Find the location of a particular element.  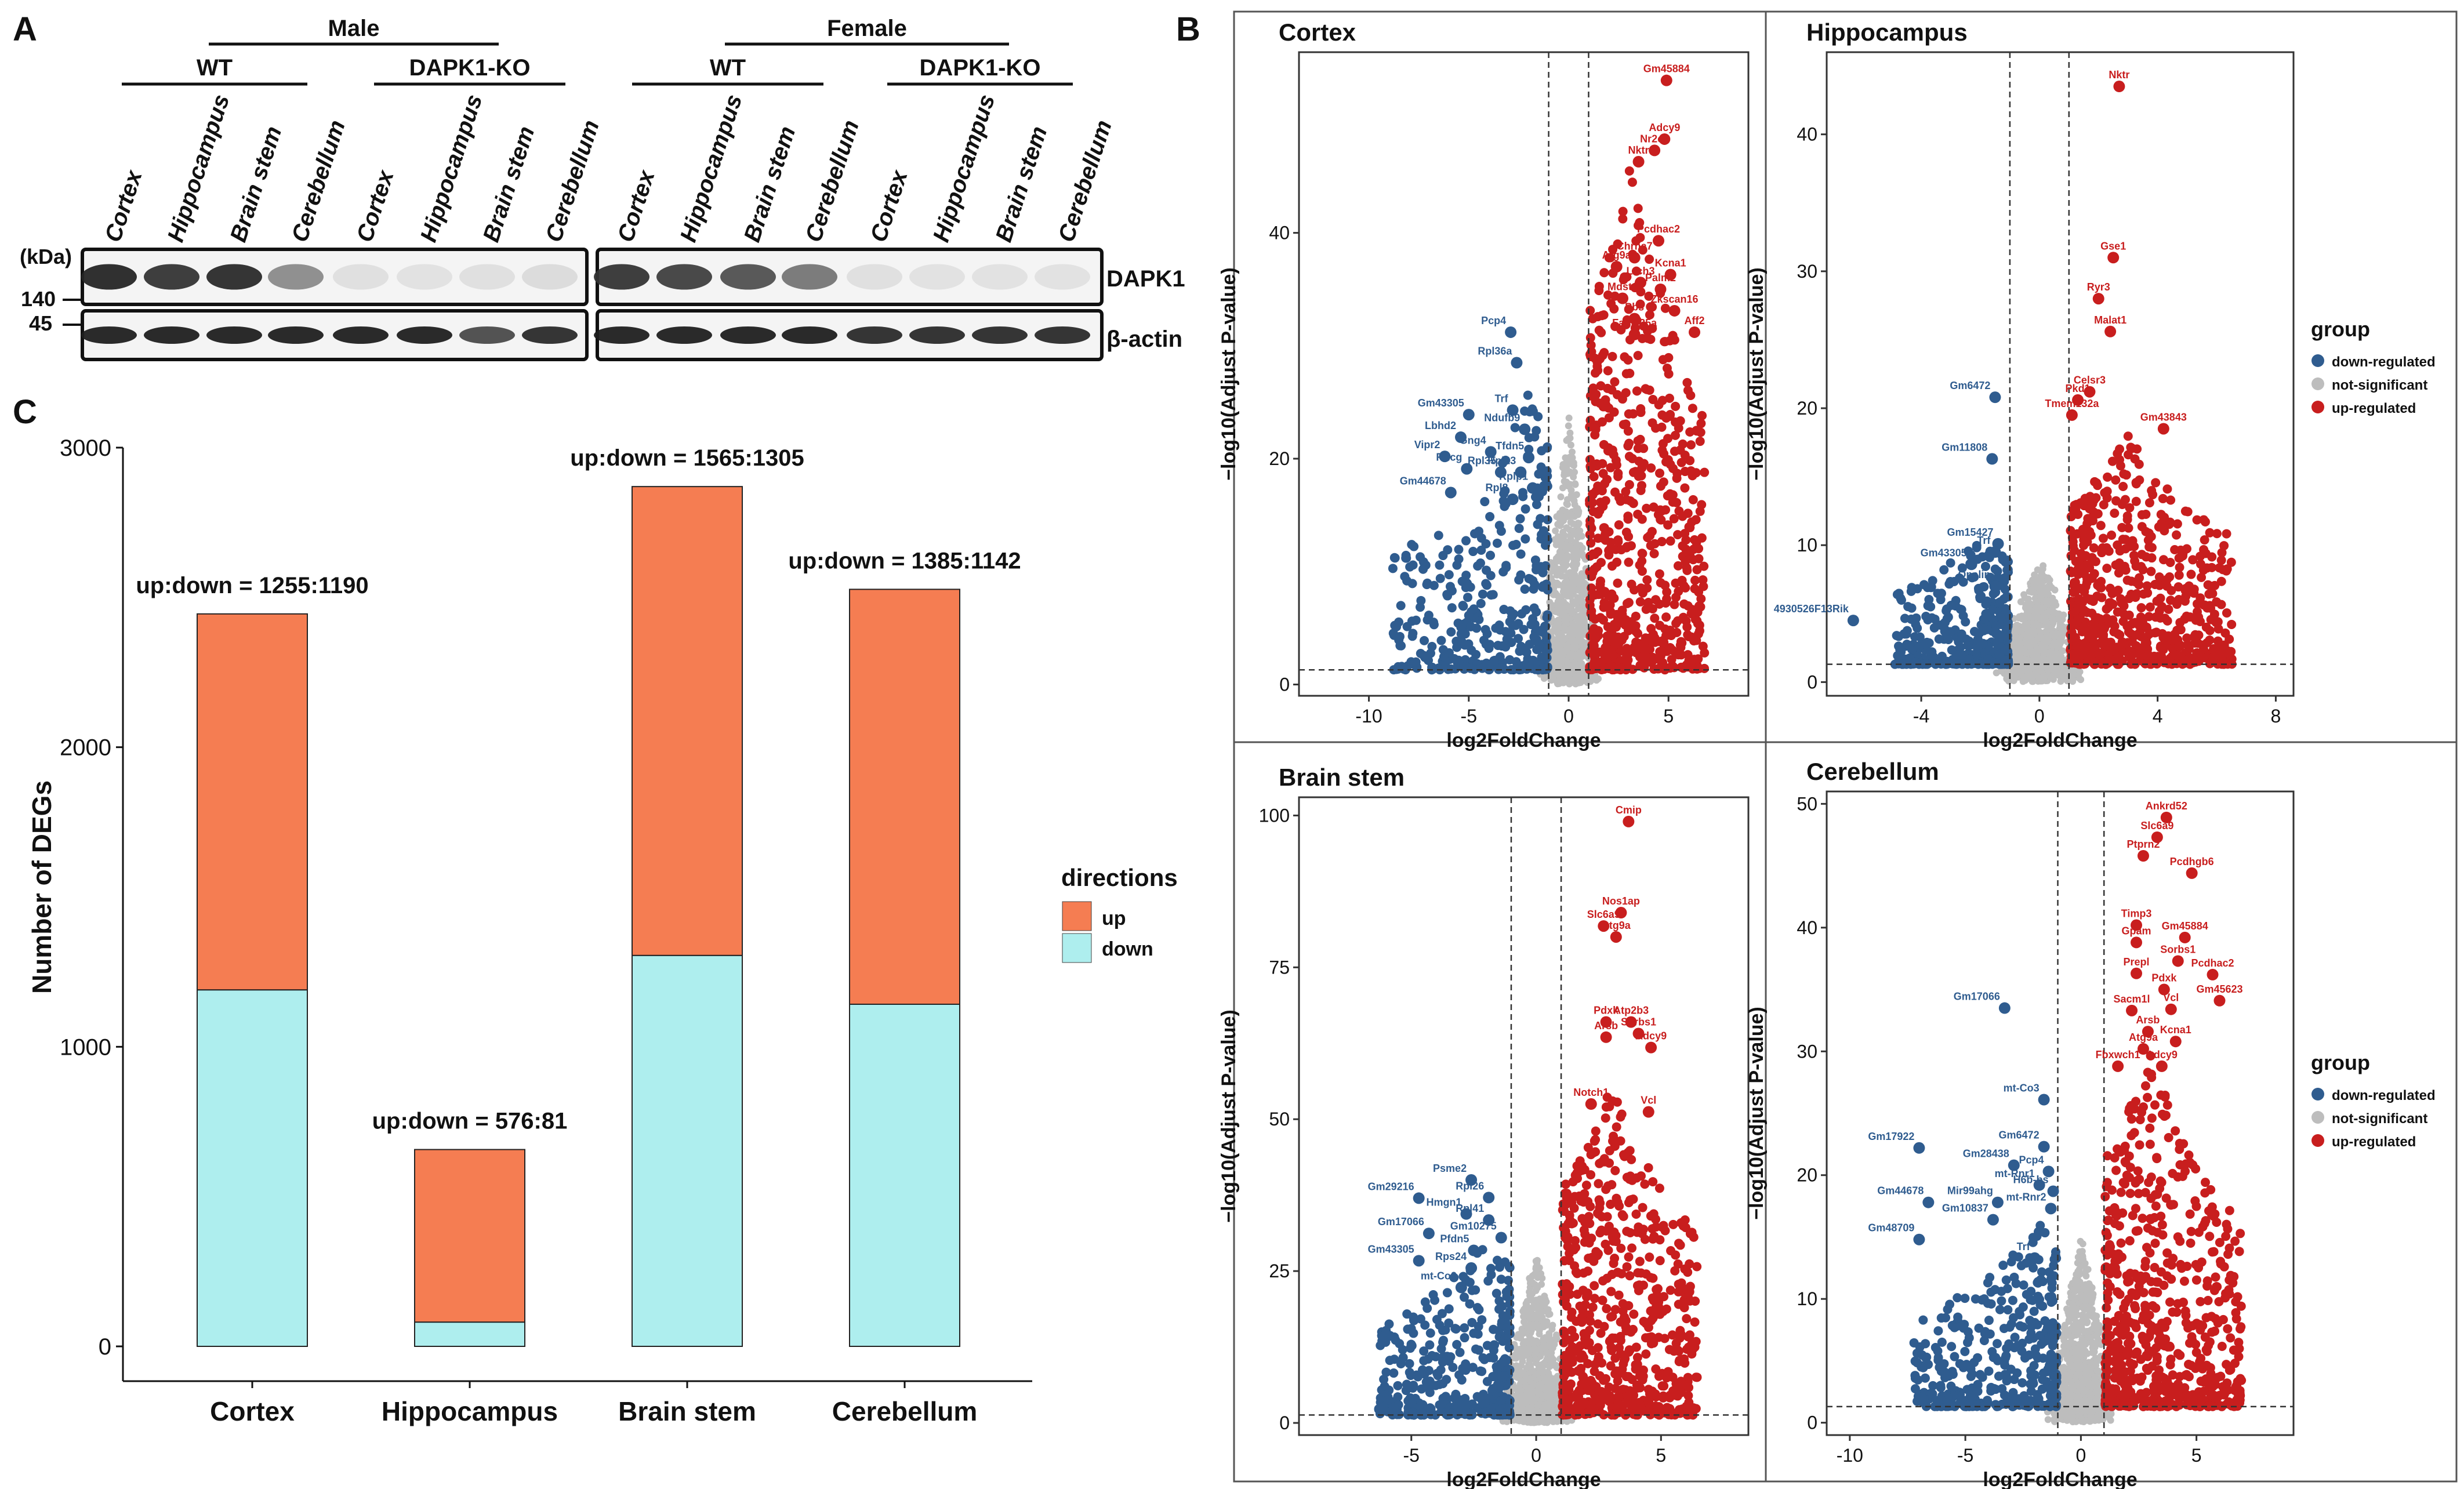

gene-label: Gm43843 is located at coordinates (2163, 417).